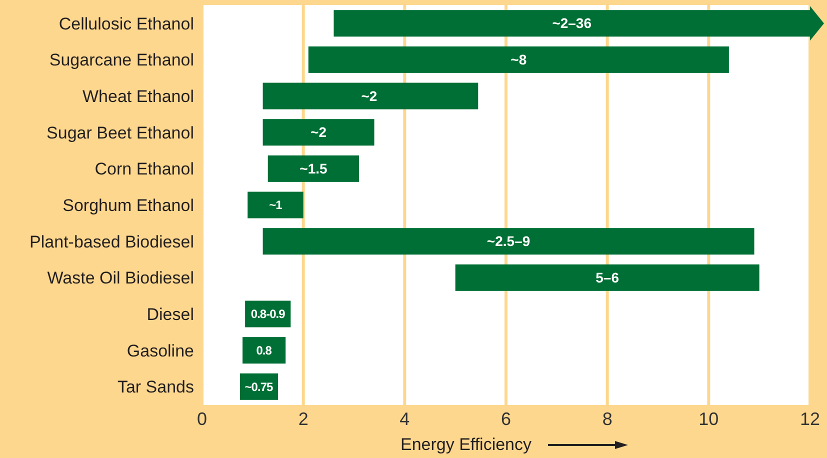 The image size is (827, 458). What do you see at coordinates (155, 387) in the screenshot?
I see `y-tick-label: Tar Sands` at bounding box center [155, 387].